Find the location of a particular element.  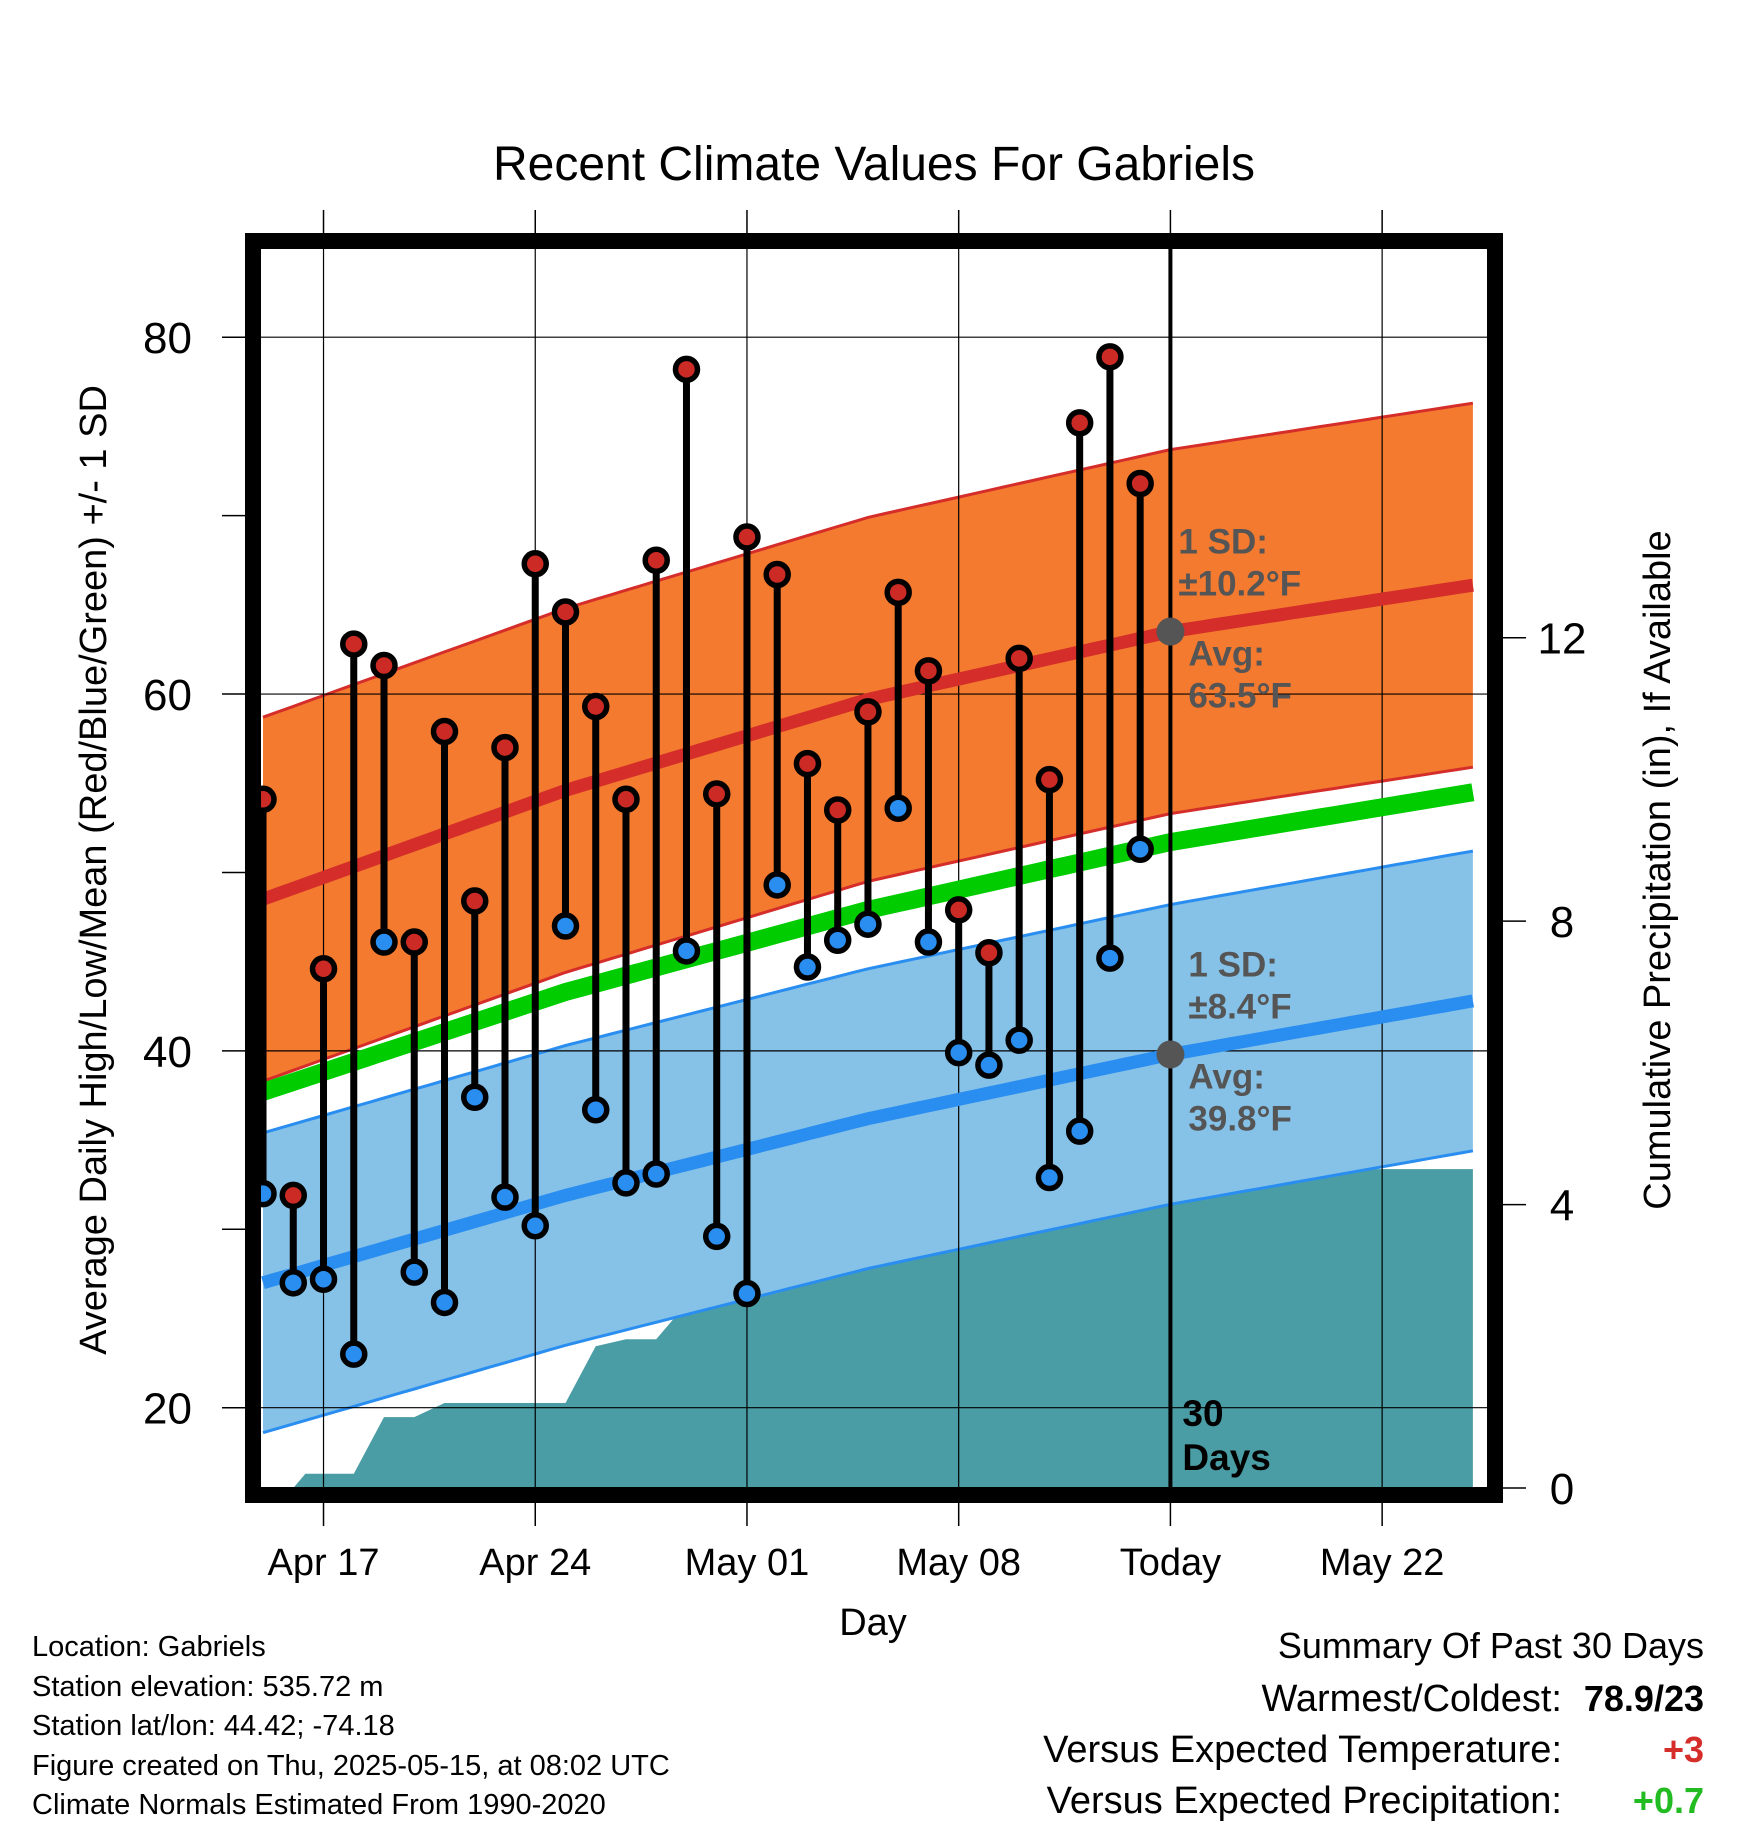

elevation-text: Station elevation: 535.72 m is located at coordinates (208, 1686).